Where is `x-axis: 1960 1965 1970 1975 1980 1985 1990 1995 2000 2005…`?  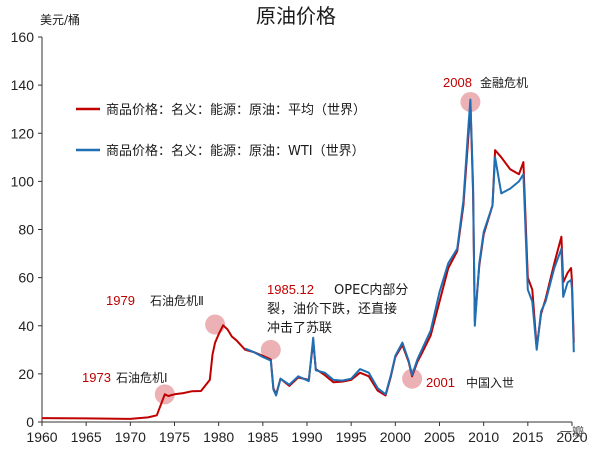
x-axis: 1960 1965 1970 1975 1980 1985 1990 1995 2000 2005… is located at coordinates (307, 433).